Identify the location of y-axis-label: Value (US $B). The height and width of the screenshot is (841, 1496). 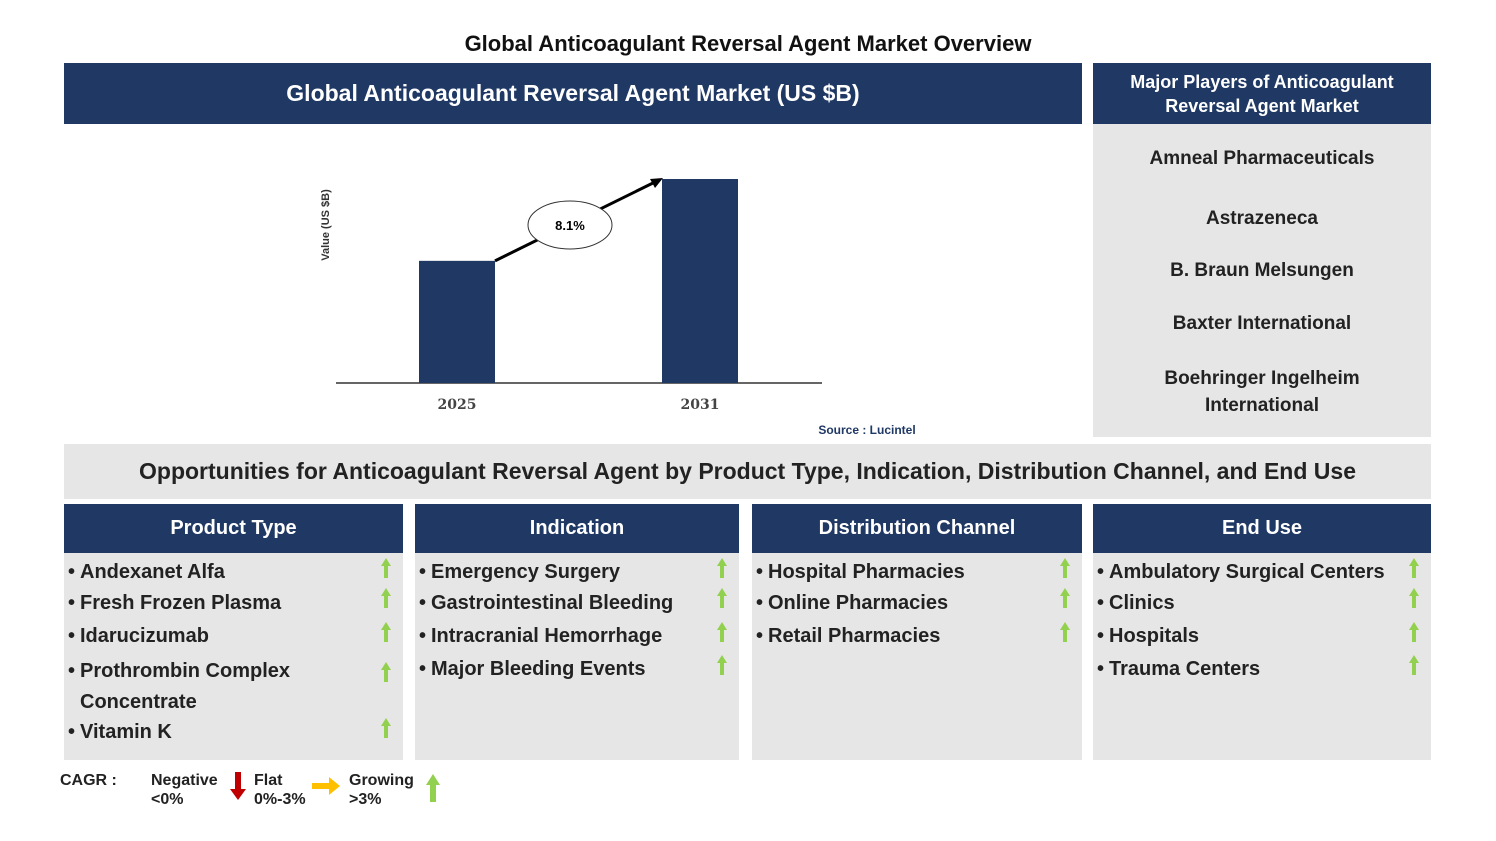
(326, 225).